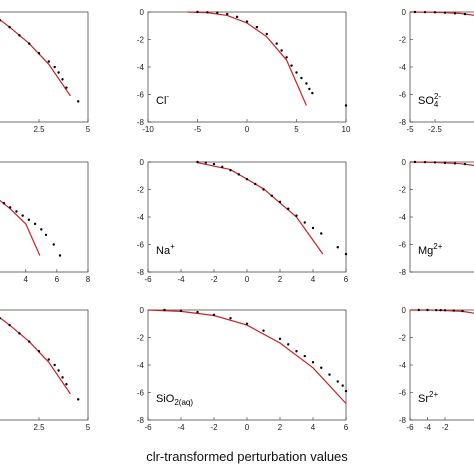 This screenshot has width=474, height=474. Describe the element at coordinates (247, 456) in the screenshot. I see `x-axis-label: clr-transformed perturbation values` at that location.